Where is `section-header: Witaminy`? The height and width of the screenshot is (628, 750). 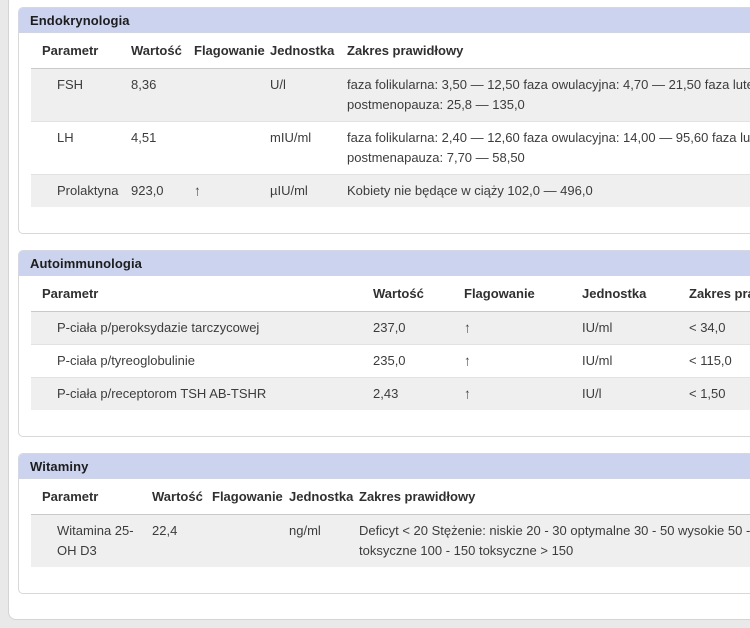 section-header: Witaminy is located at coordinates (384, 466).